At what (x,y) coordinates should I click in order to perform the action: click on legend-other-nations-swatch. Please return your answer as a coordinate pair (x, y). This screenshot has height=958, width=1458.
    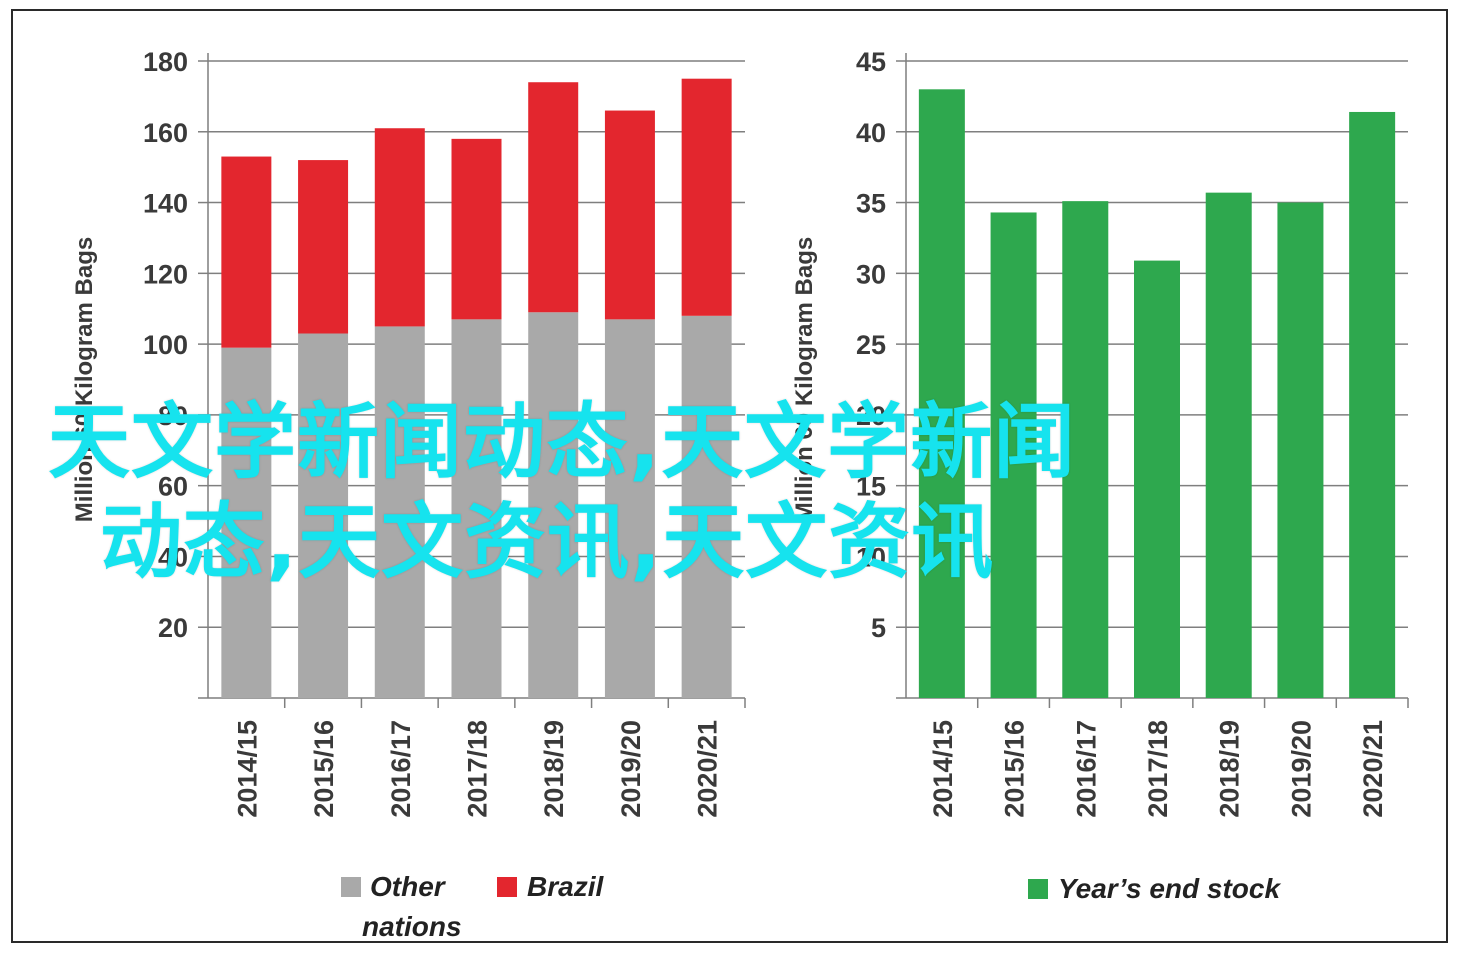
    Looking at the image, I should click on (351, 887).